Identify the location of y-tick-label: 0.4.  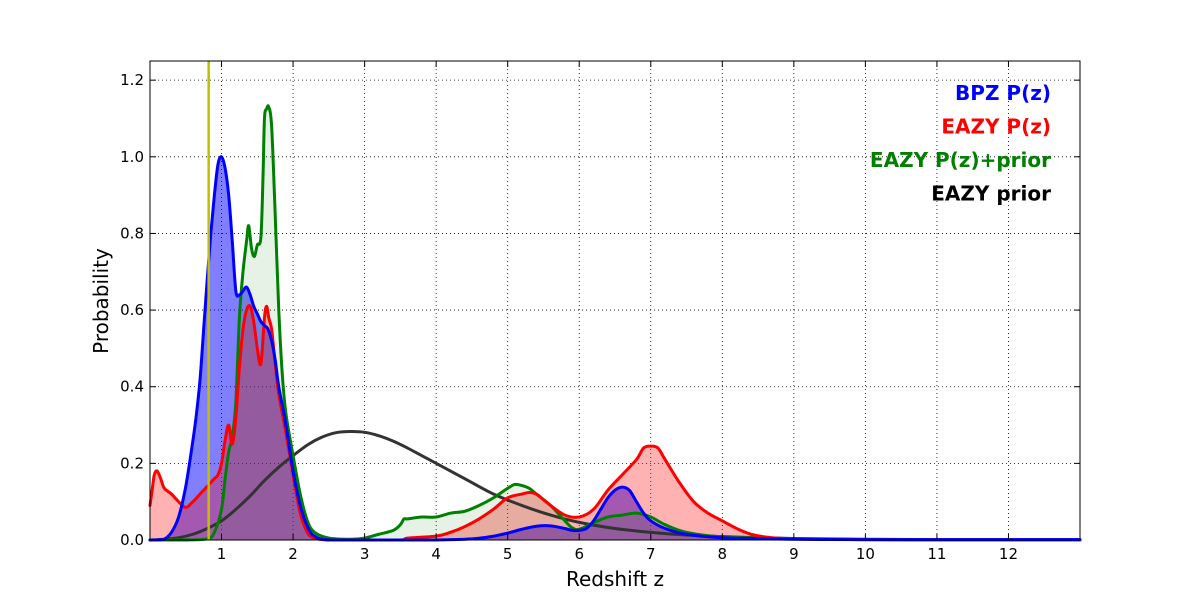
(132, 387).